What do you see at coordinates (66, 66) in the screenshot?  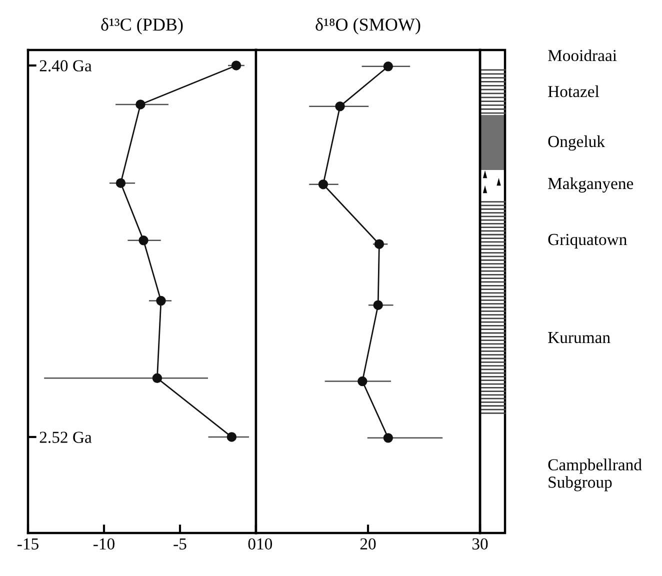 I see `y-tick-label: 2.40 Ga` at bounding box center [66, 66].